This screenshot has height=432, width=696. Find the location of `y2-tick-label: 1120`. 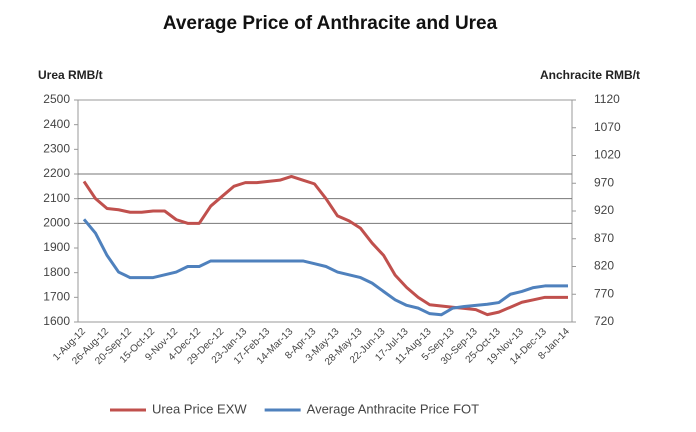

y2-tick-label: 1120 is located at coordinates (607, 99).